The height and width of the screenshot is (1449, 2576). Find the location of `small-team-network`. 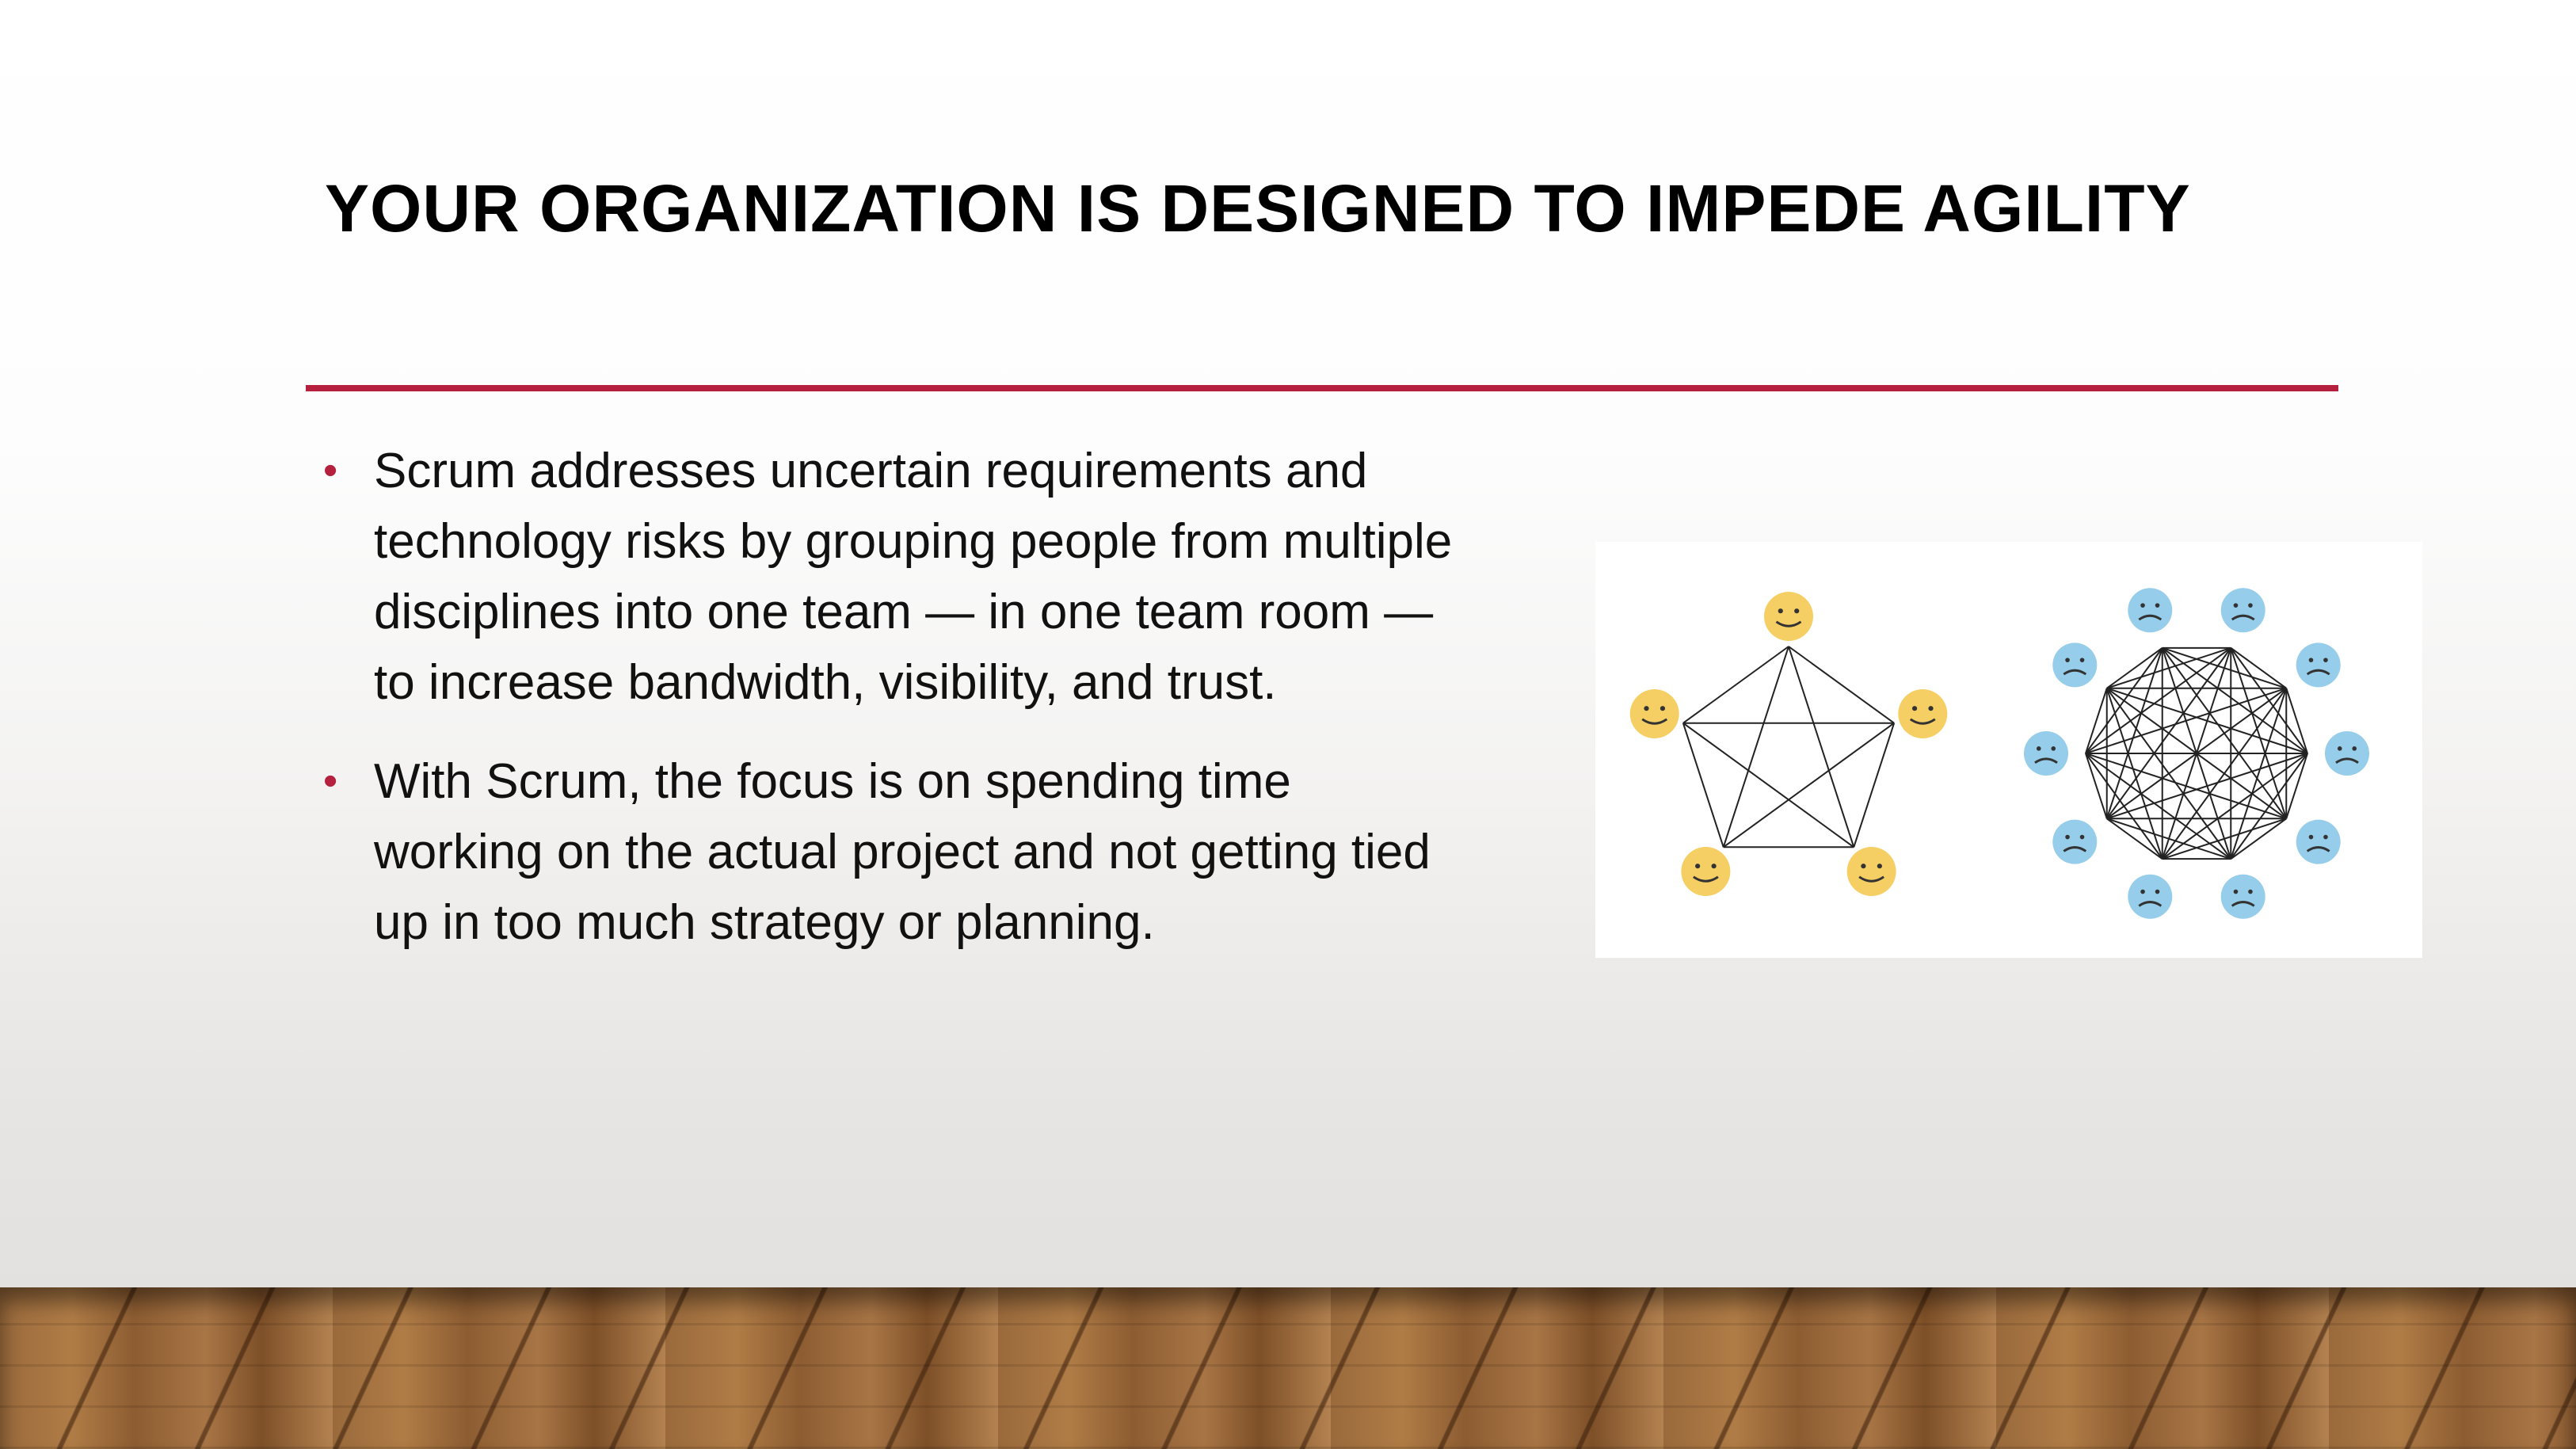

small-team-network is located at coordinates (1789, 744).